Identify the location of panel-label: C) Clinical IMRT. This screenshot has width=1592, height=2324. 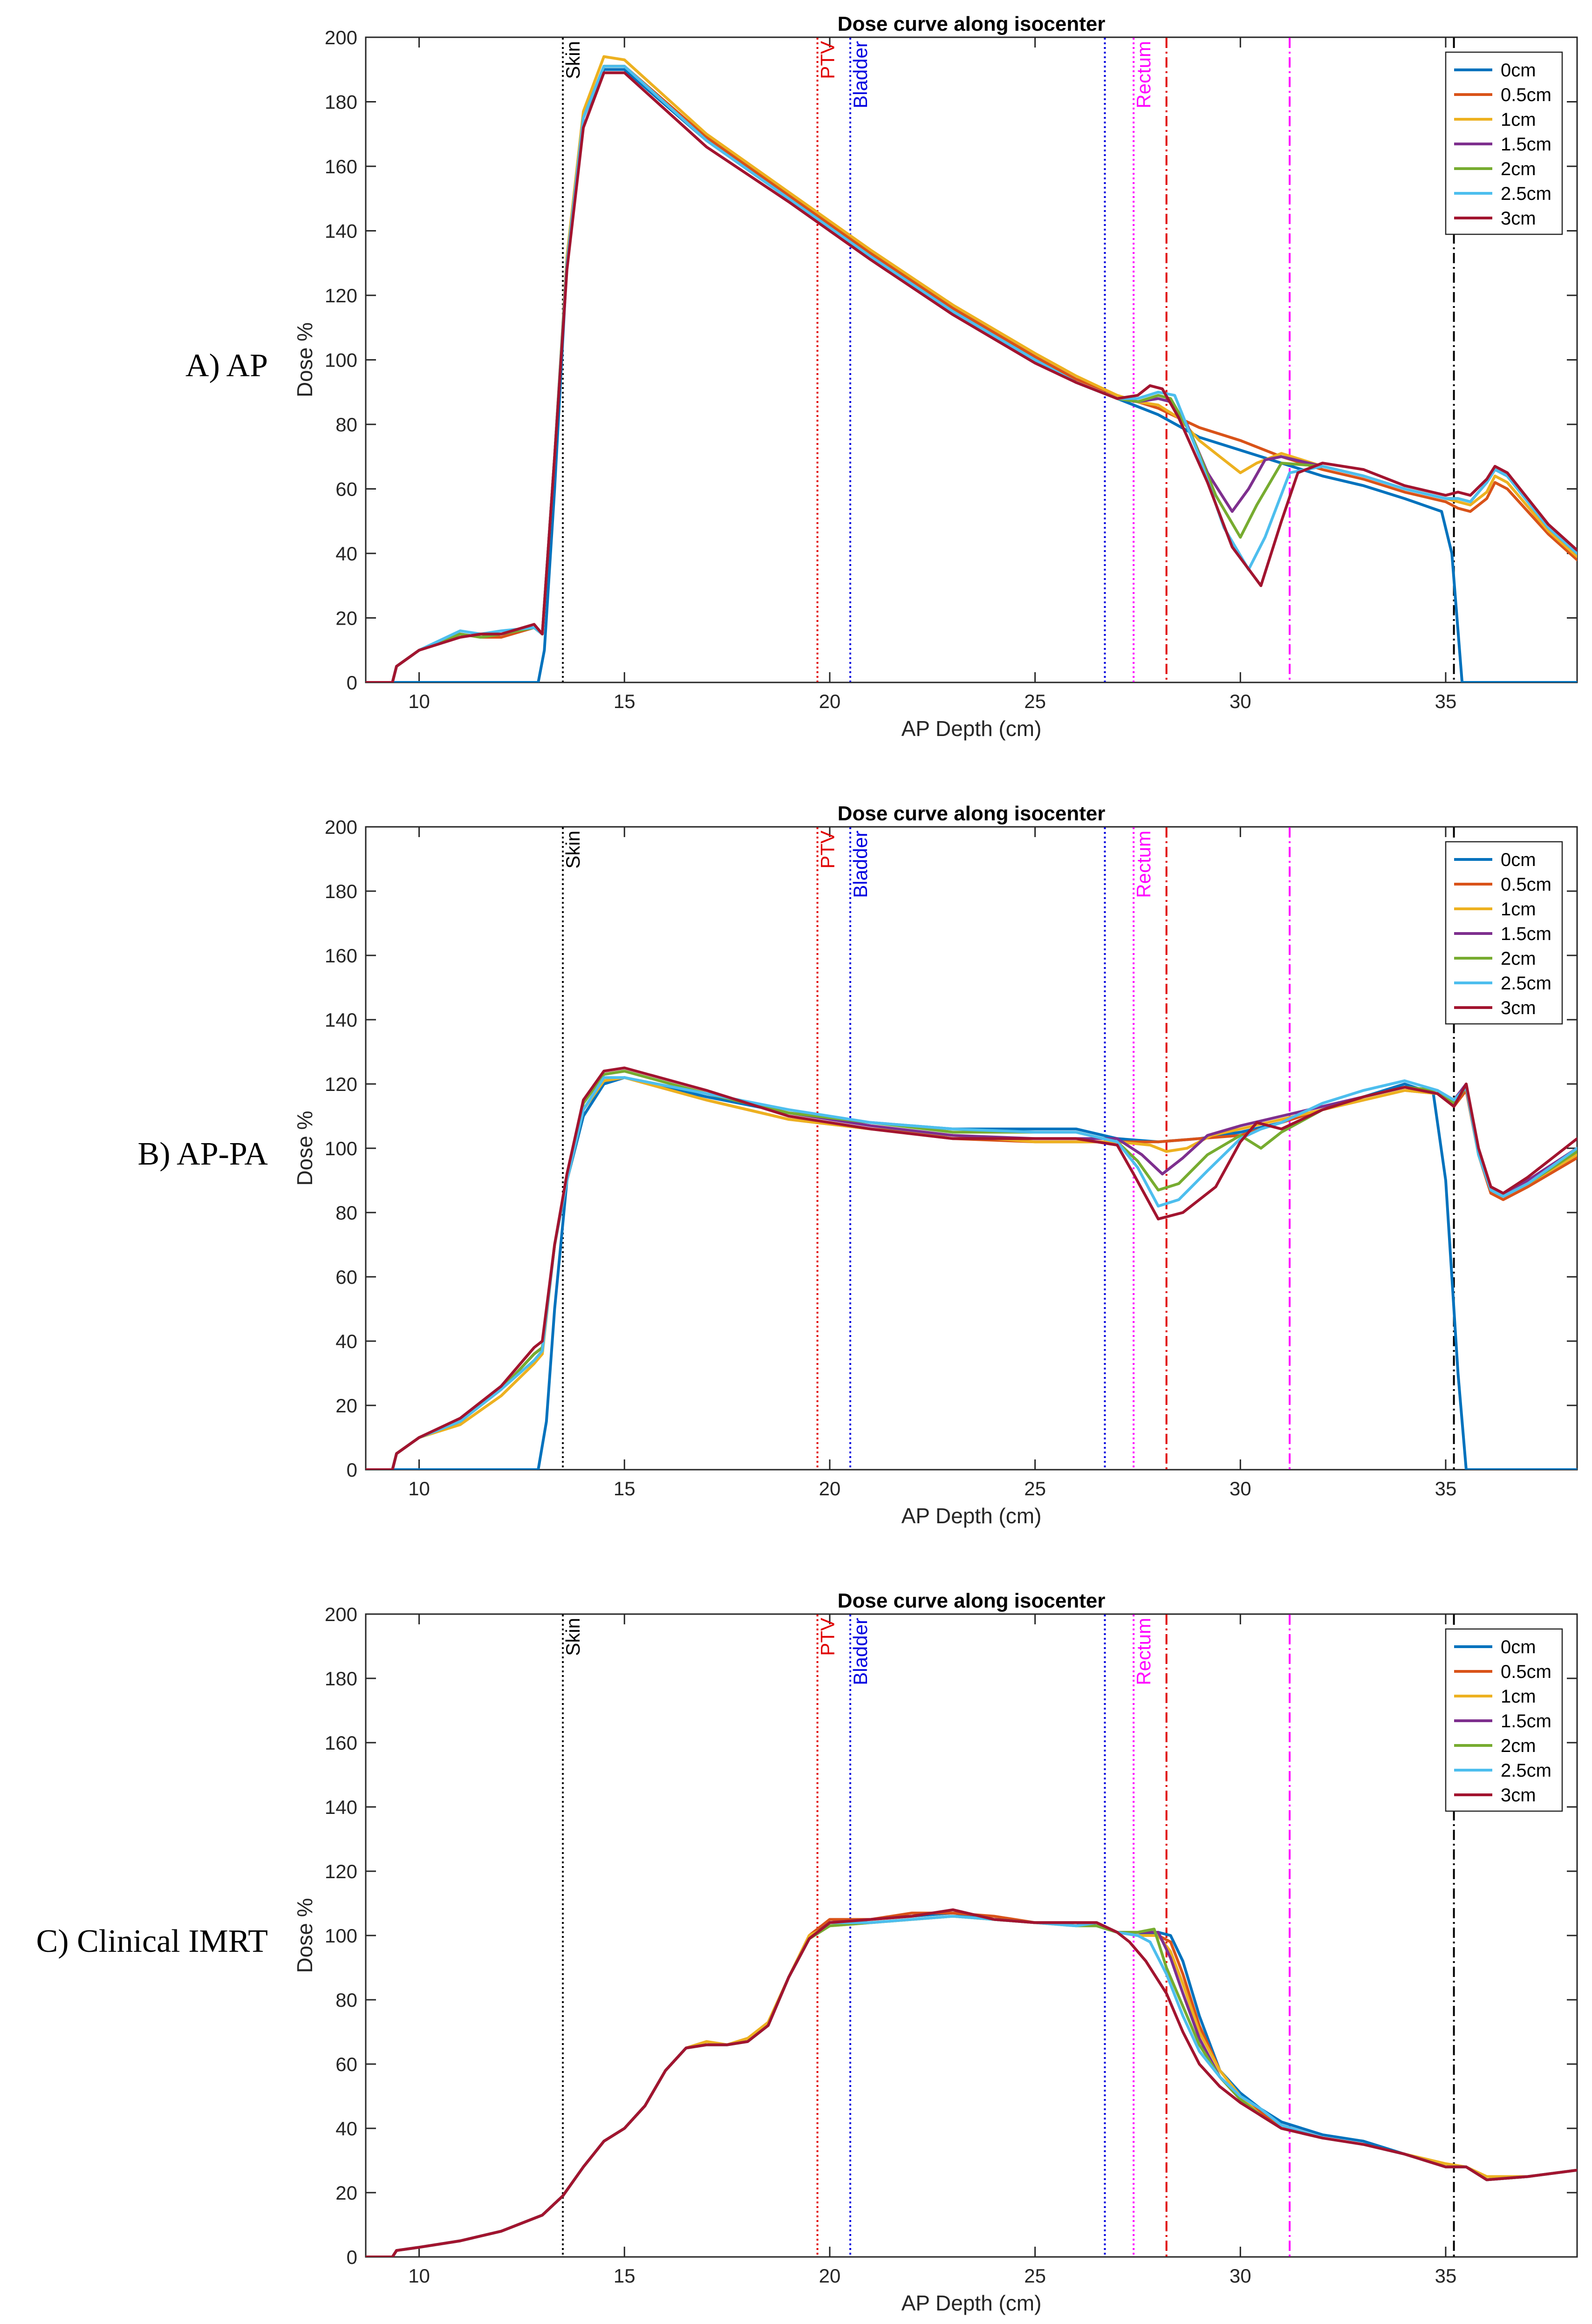
(152, 1941).